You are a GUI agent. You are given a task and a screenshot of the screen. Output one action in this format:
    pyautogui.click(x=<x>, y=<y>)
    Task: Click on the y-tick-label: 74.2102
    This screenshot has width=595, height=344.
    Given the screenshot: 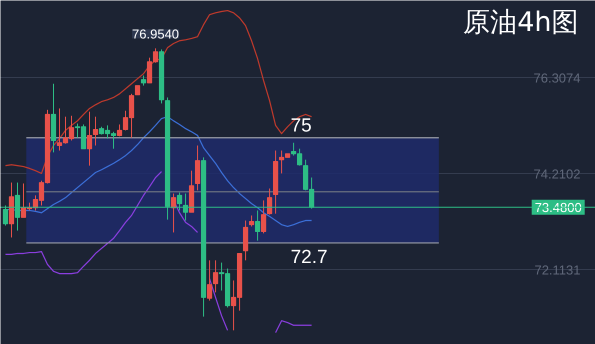 What is the action you would take?
    pyautogui.click(x=557, y=174)
    